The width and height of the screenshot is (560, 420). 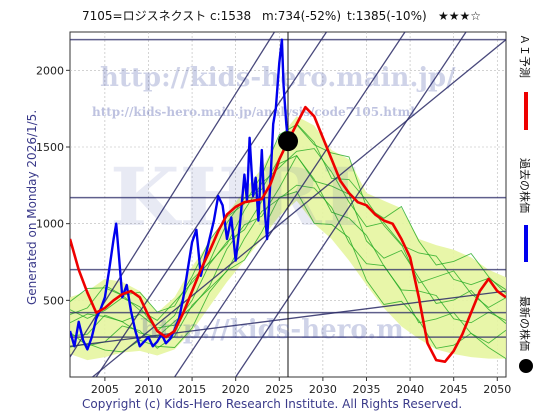 I want to click on watermark-url-lower: http://kids-hero.m, so click(x=272, y=330).